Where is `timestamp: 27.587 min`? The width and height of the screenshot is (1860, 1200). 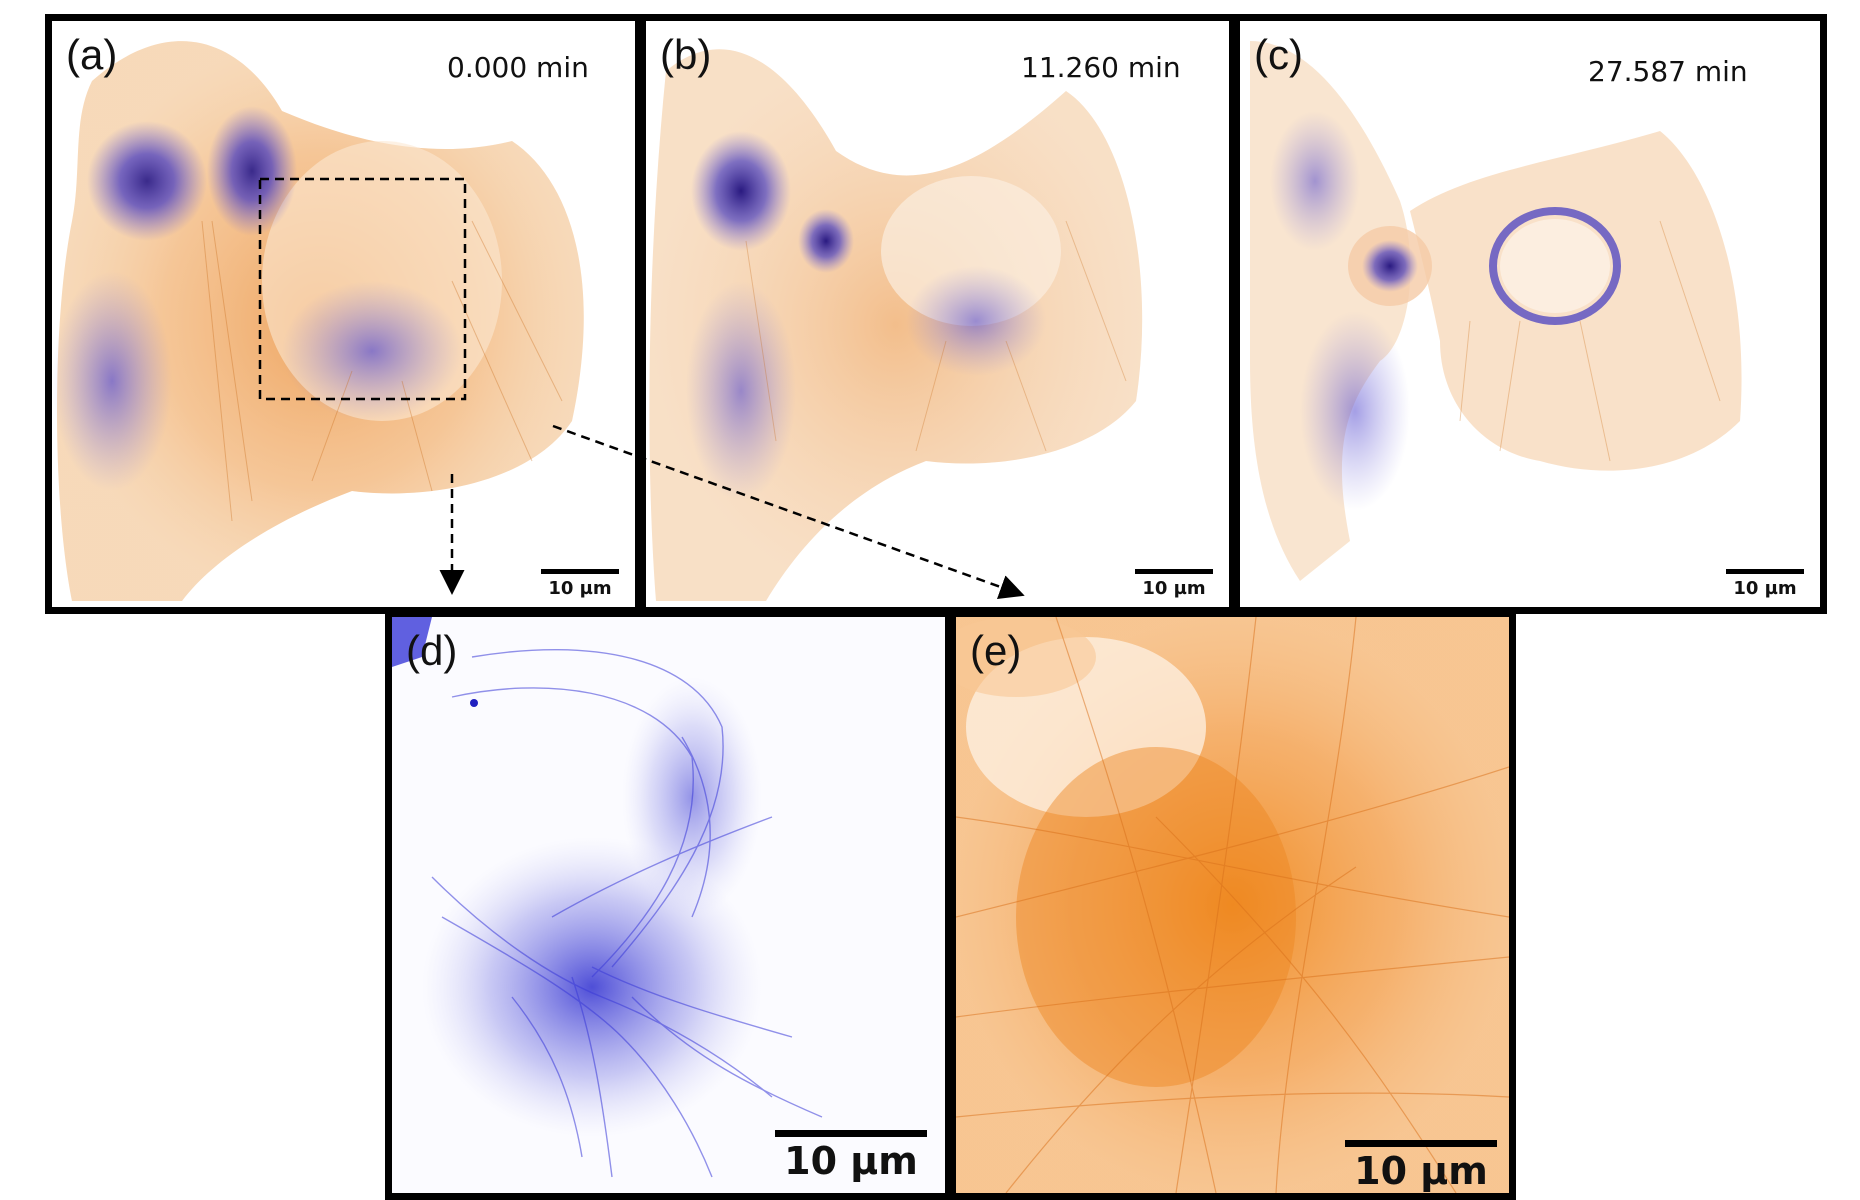 timestamp: 27.587 min is located at coordinates (1668, 71).